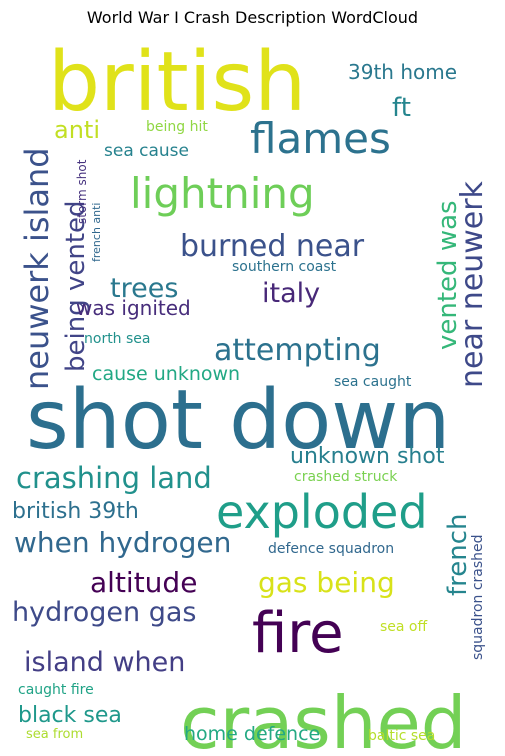  Describe the element at coordinates (367, 456) in the screenshot. I see `word-unknown-shot: unknown shot` at that location.